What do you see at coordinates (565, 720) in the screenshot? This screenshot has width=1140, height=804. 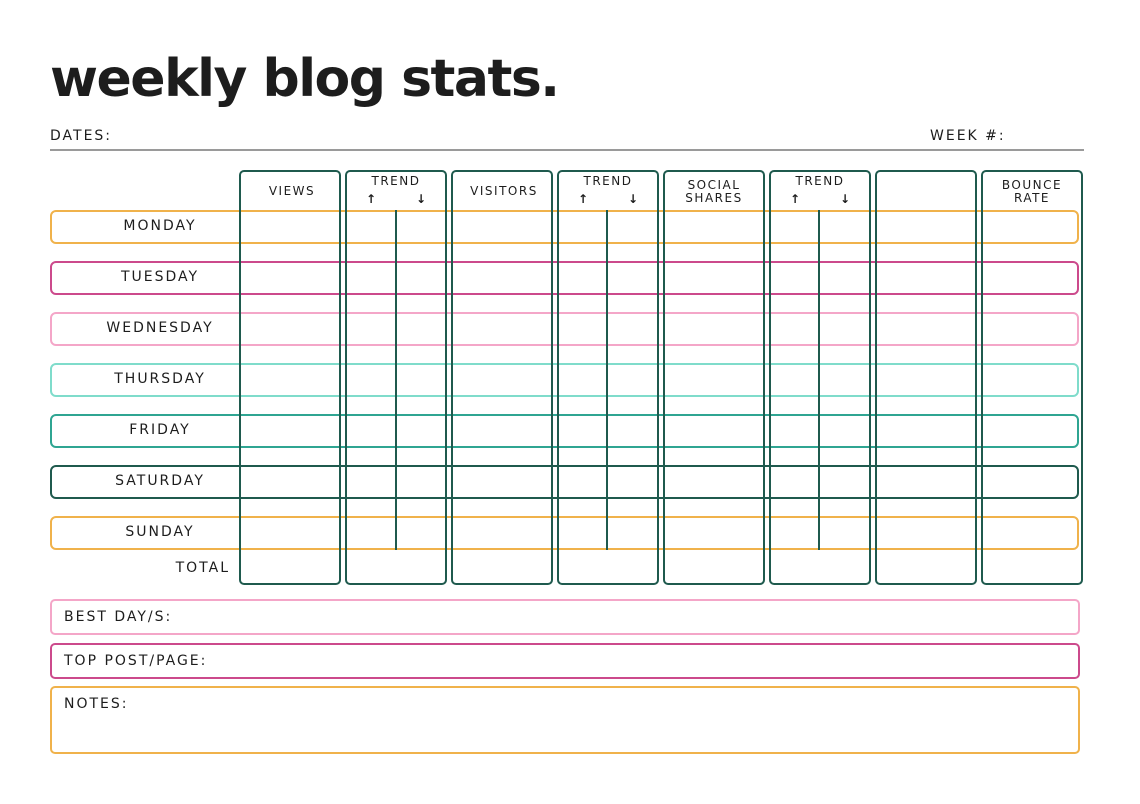 I see `notes-box` at bounding box center [565, 720].